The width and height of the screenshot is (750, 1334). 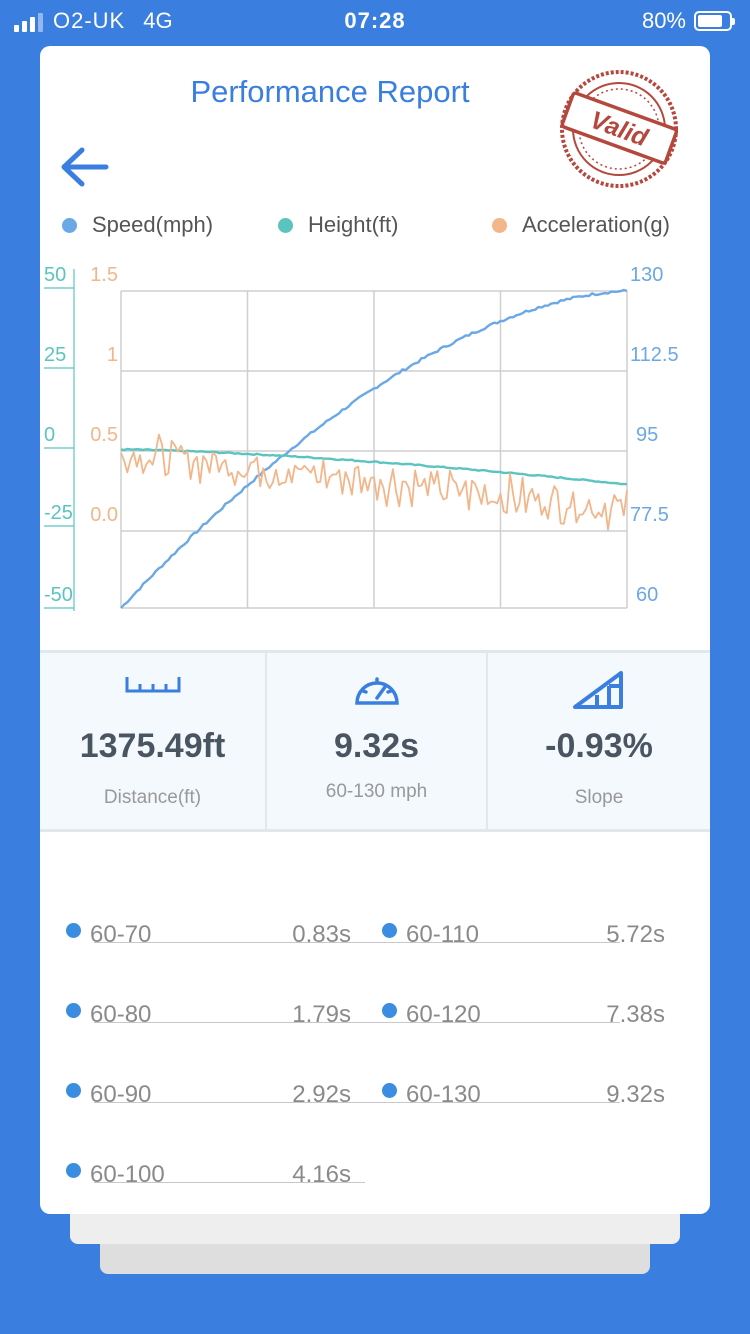 I want to click on legend-item-speed: Speed(mph), so click(x=137, y=225).